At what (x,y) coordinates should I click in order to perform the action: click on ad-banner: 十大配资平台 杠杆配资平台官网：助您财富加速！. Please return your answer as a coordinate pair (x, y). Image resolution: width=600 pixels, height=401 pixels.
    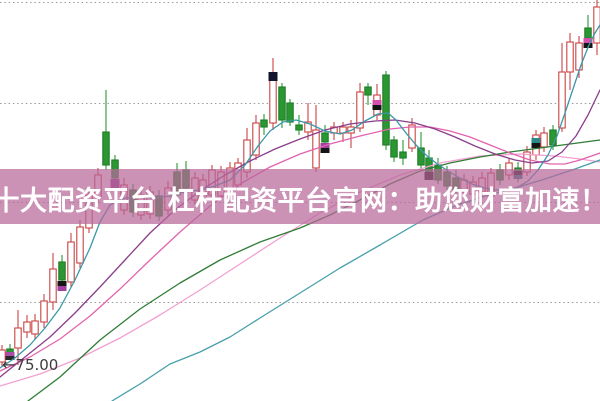
    Looking at the image, I should click on (300, 196).